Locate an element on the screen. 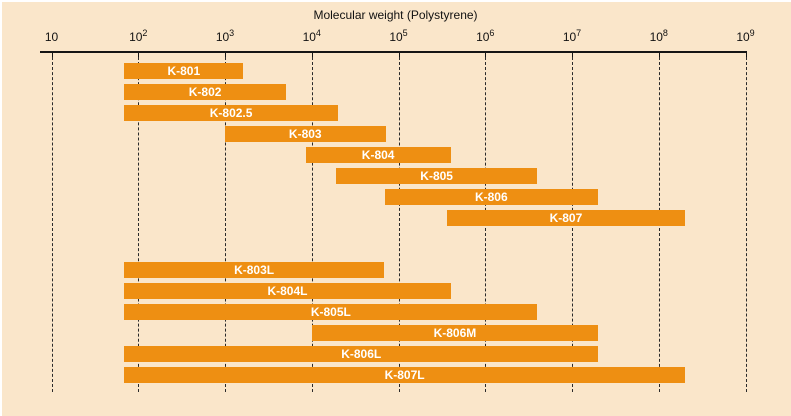  mw-range-bar: K-806M is located at coordinates (455, 333).